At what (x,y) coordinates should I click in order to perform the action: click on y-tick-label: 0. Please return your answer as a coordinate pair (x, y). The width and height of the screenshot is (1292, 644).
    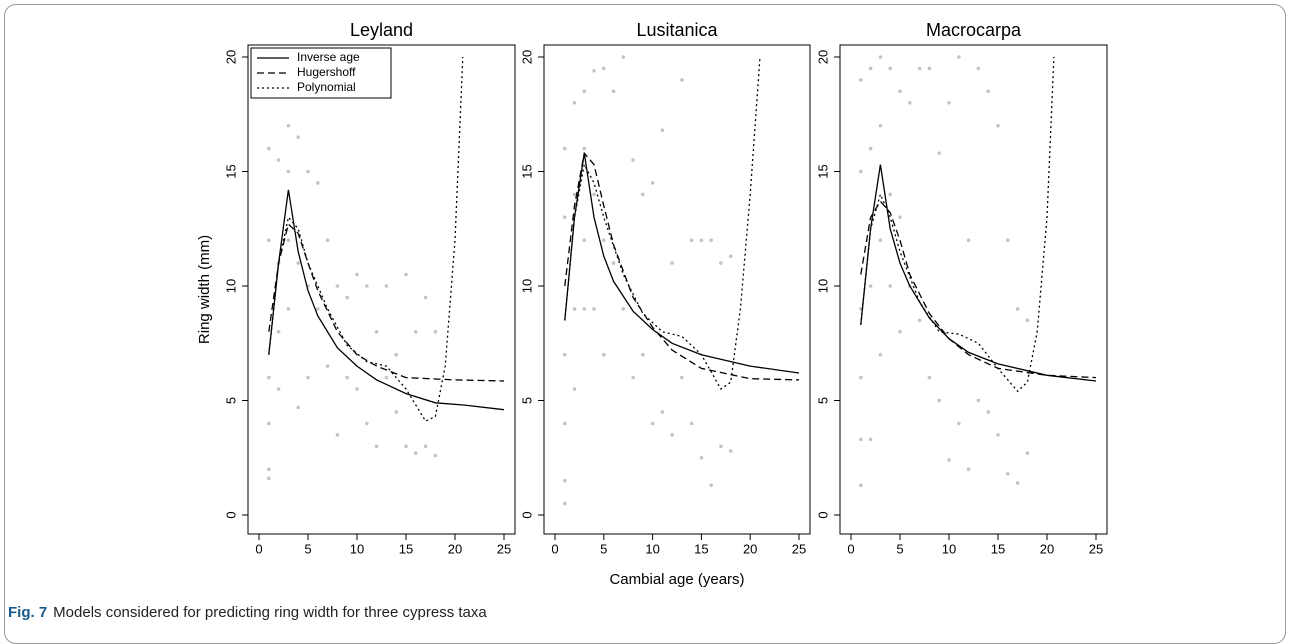
    Looking at the image, I should click on (822, 514).